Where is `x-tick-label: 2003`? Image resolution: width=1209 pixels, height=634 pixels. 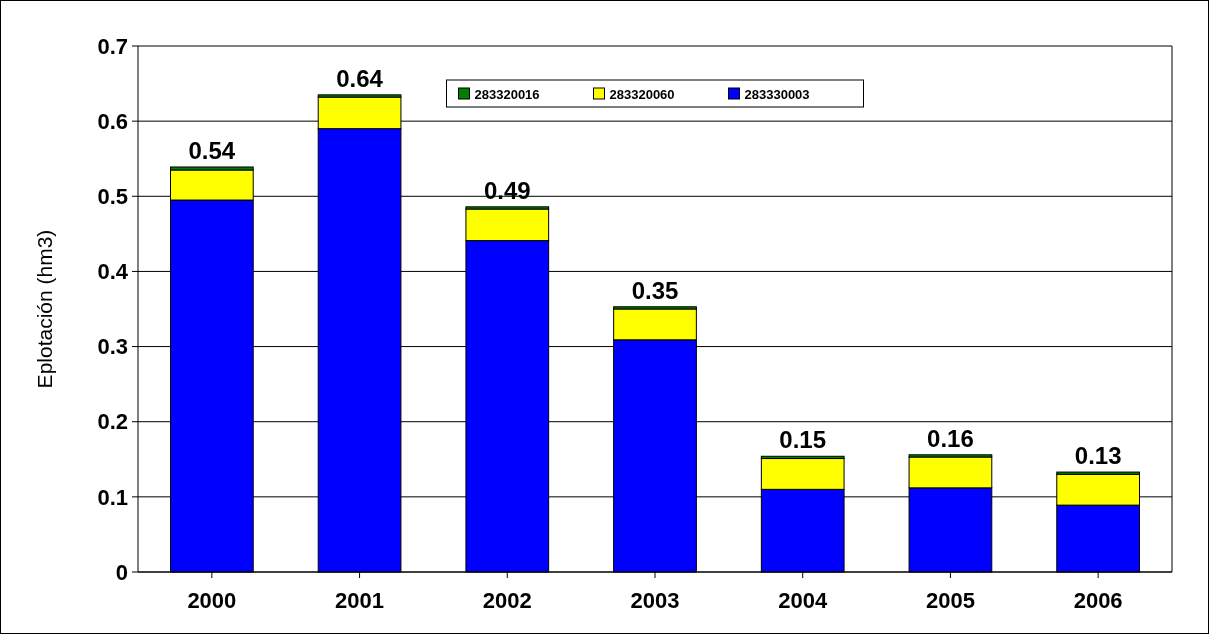
x-tick-label: 2003 is located at coordinates (655, 600).